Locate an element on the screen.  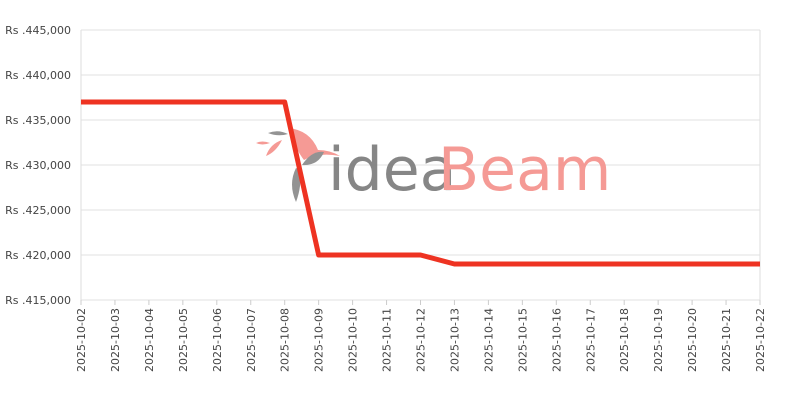
watermark-text-beam: Beam is located at coordinates (524, 170).